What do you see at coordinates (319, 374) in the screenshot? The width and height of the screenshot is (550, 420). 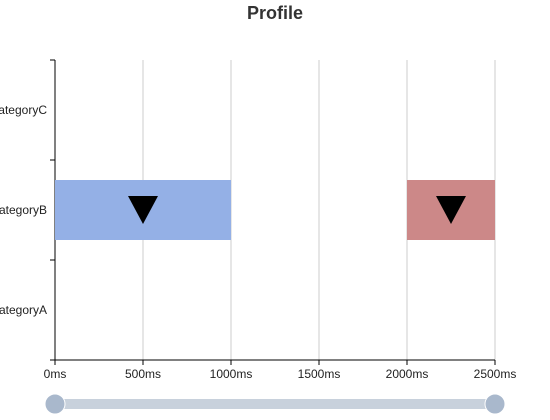 I see `x-tick-label-1500: 1500ms` at bounding box center [319, 374].